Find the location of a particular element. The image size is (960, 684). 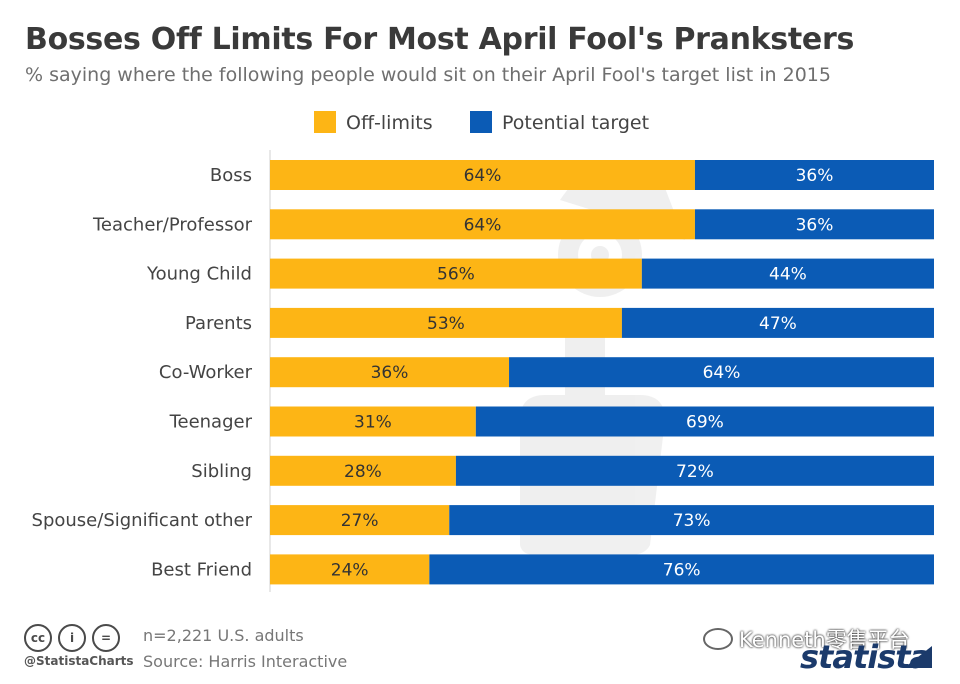

bar-value-label: 31% is located at coordinates (373, 423).